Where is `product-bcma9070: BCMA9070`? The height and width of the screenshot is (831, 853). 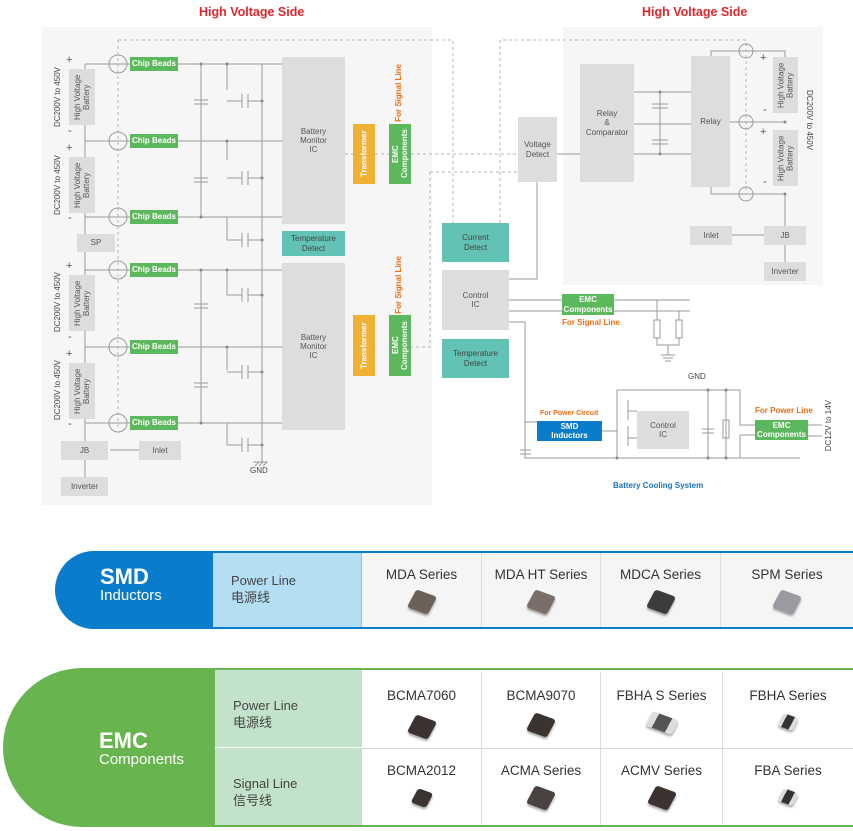
product-bcma9070: BCMA9070 is located at coordinates (541, 710).